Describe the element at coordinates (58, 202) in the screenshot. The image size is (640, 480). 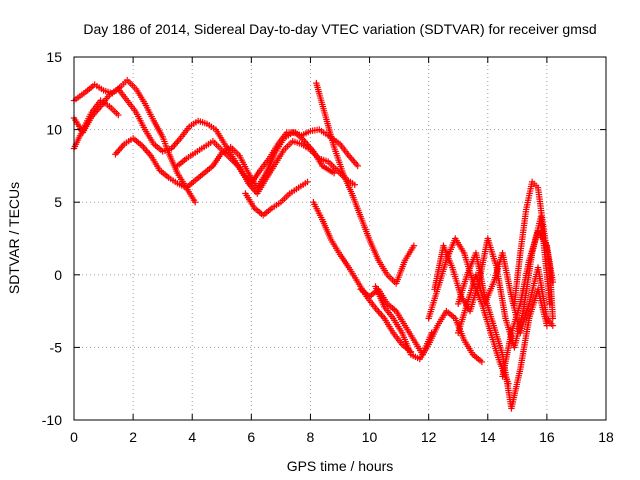
I see `y-tick-label: 5` at that location.